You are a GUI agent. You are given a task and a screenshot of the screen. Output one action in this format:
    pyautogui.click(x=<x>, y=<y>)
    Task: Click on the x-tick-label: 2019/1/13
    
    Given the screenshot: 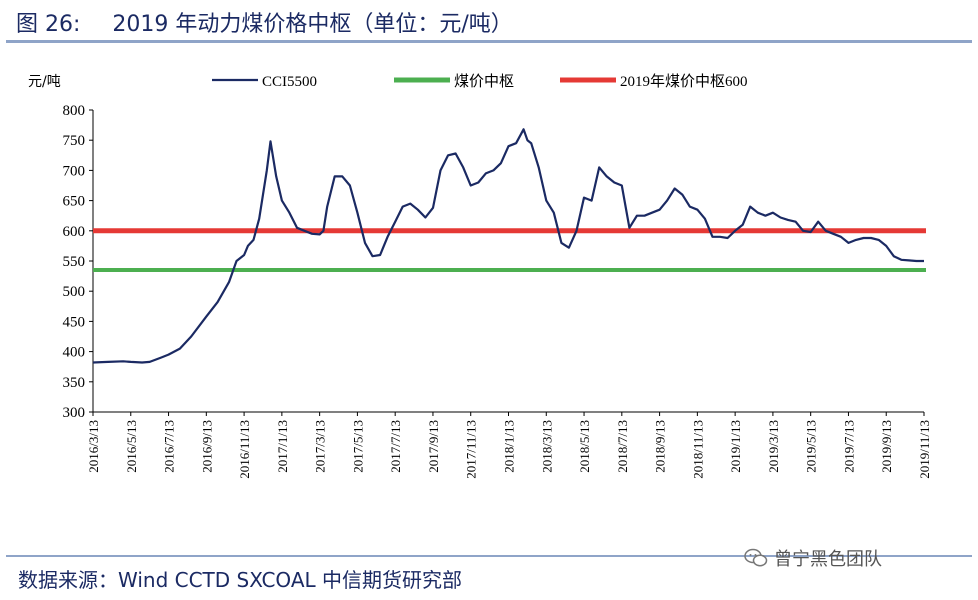 What is the action you would take?
    pyautogui.click(x=735, y=446)
    